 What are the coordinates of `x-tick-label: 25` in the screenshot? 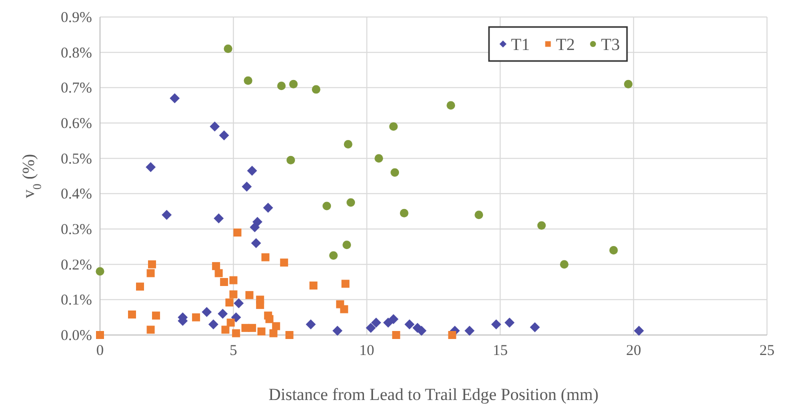 It's located at (767, 351).